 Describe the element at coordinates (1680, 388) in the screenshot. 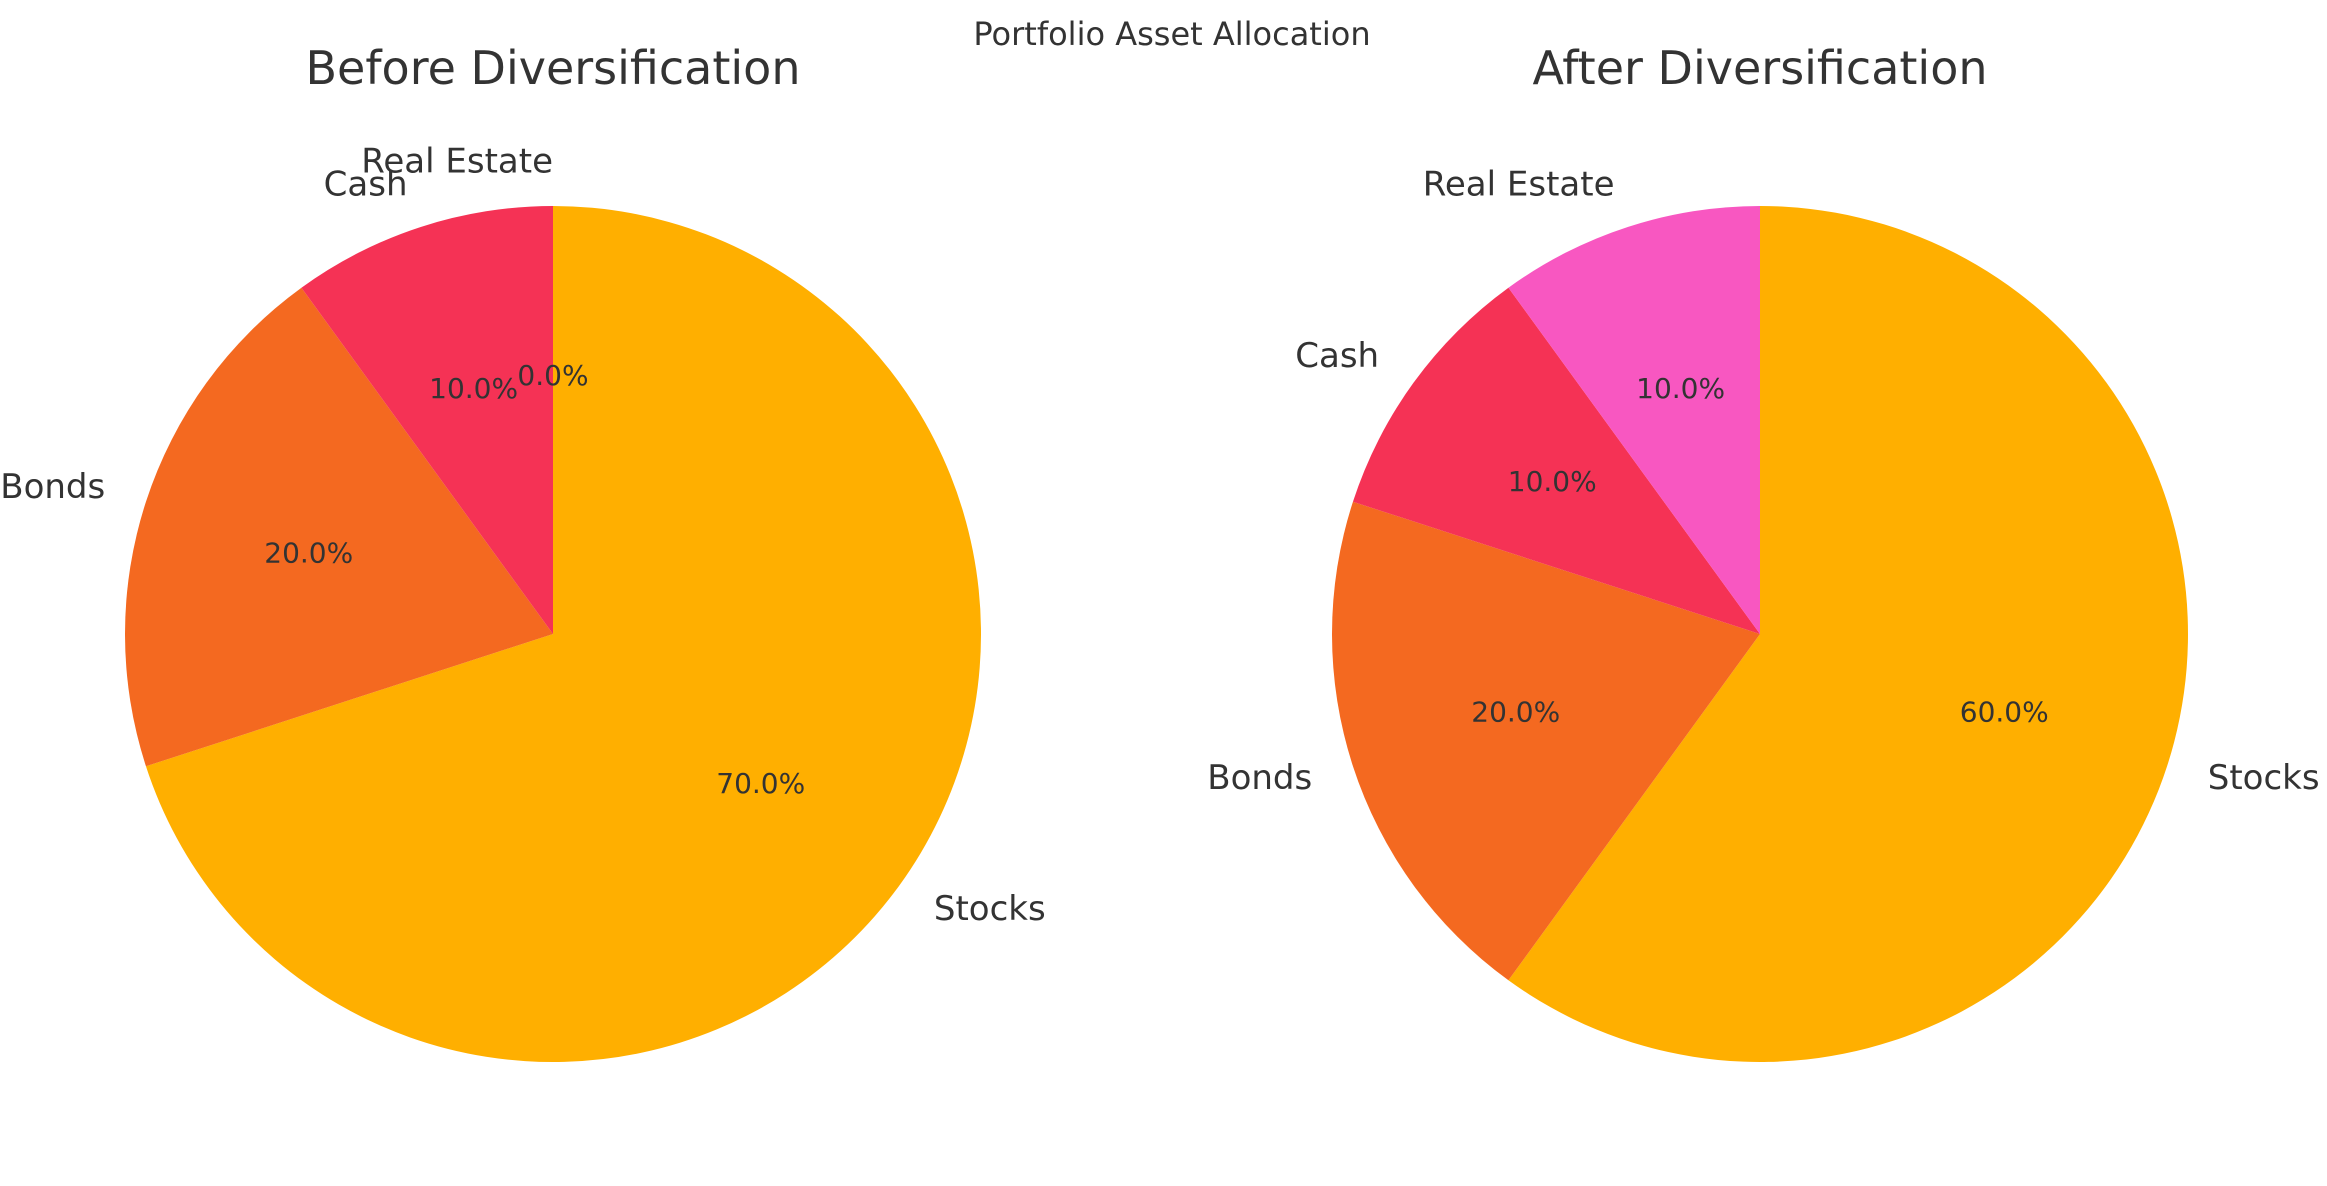

I see `slice-percent-real-estate: 10.0%` at that location.